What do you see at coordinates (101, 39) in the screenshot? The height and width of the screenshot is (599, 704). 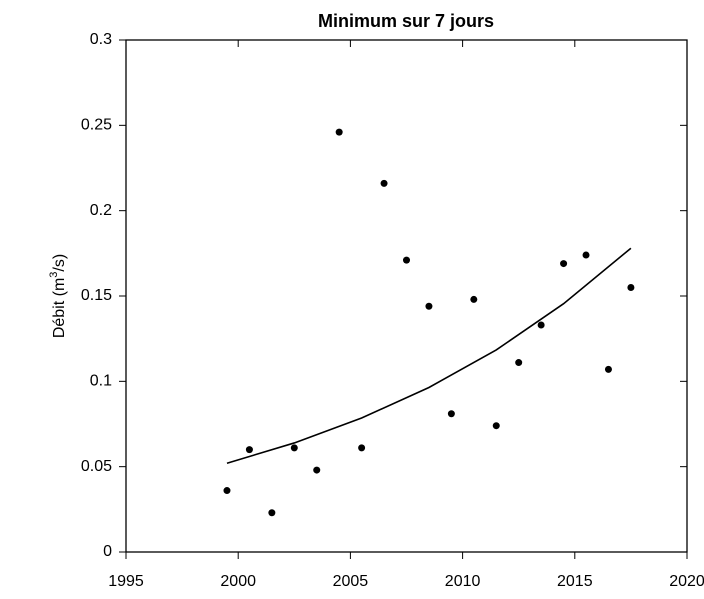 I see `y-tick-label: 0.3` at bounding box center [101, 39].